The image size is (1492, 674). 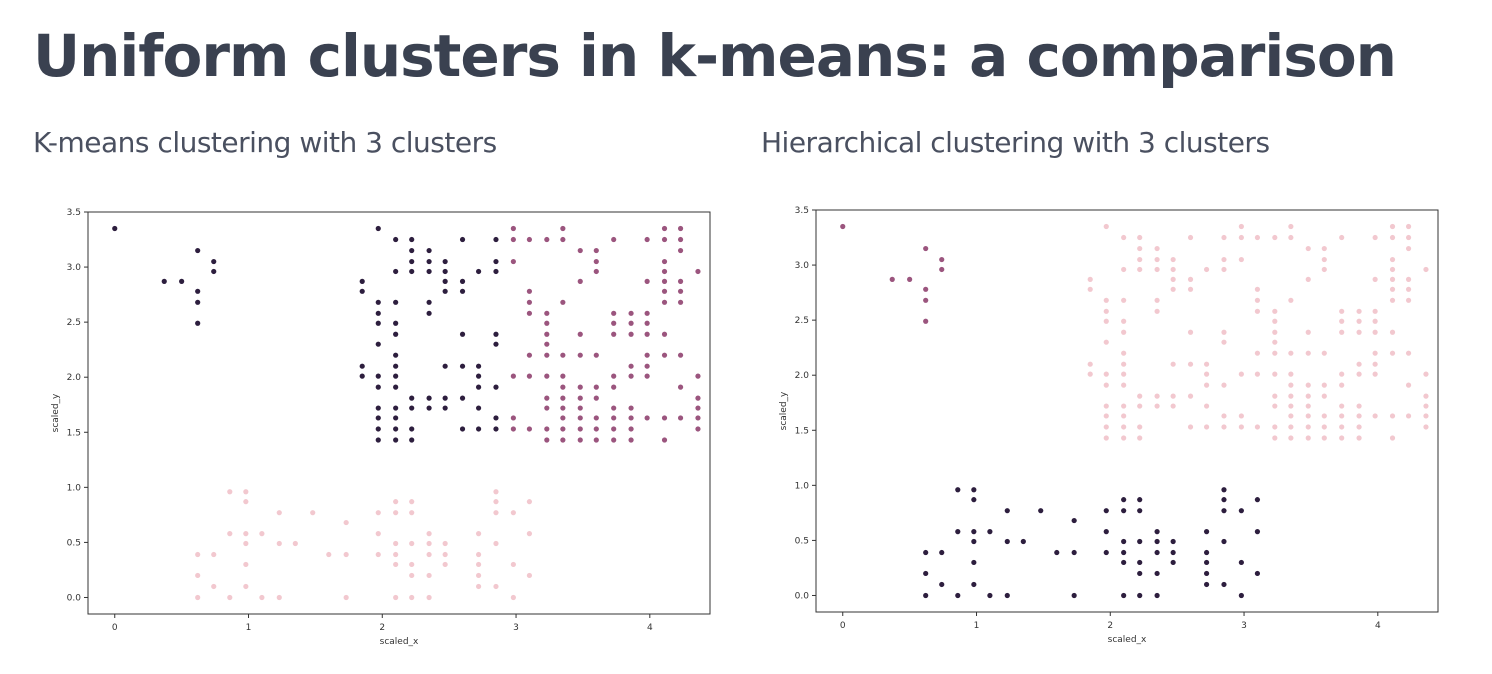 What do you see at coordinates (399, 642) in the screenshot?
I see `x-axis-label: scaled_x` at bounding box center [399, 642].